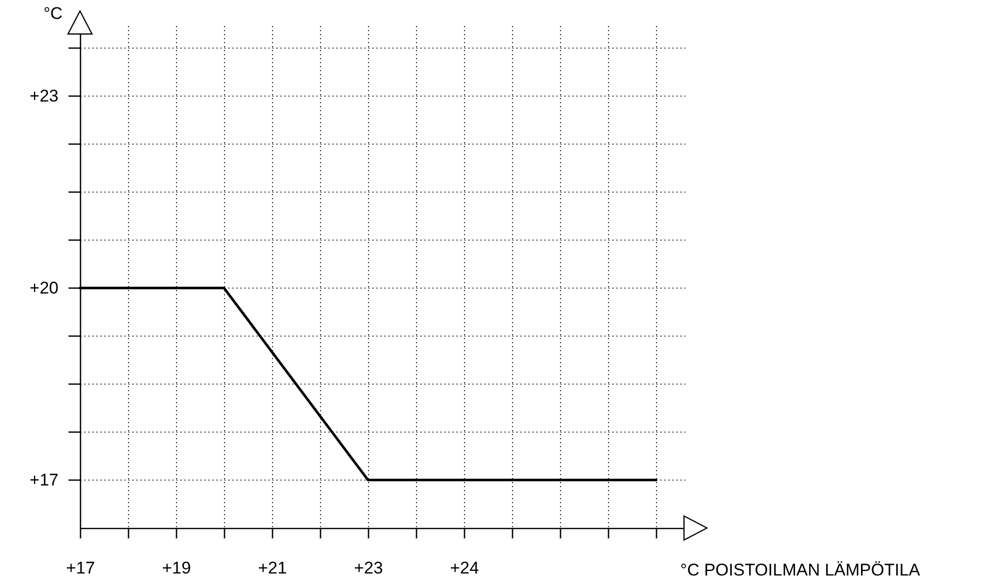 The width and height of the screenshot is (993, 583). Describe the element at coordinates (44, 288) in the screenshot. I see `y-tick-label: +20` at that location.